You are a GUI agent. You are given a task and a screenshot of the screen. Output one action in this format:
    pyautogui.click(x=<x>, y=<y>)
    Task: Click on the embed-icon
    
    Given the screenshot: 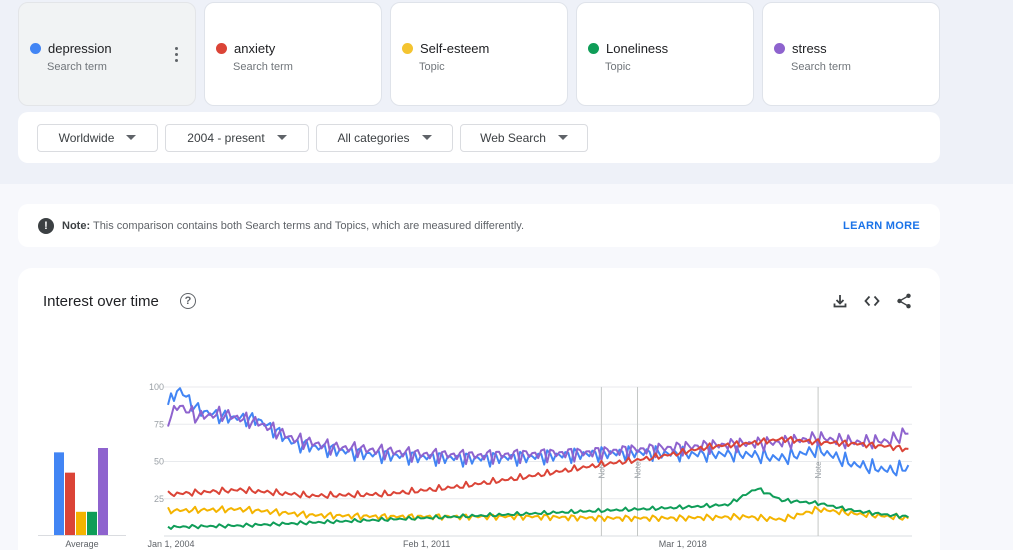 What is the action you would take?
    pyautogui.click(x=872, y=301)
    